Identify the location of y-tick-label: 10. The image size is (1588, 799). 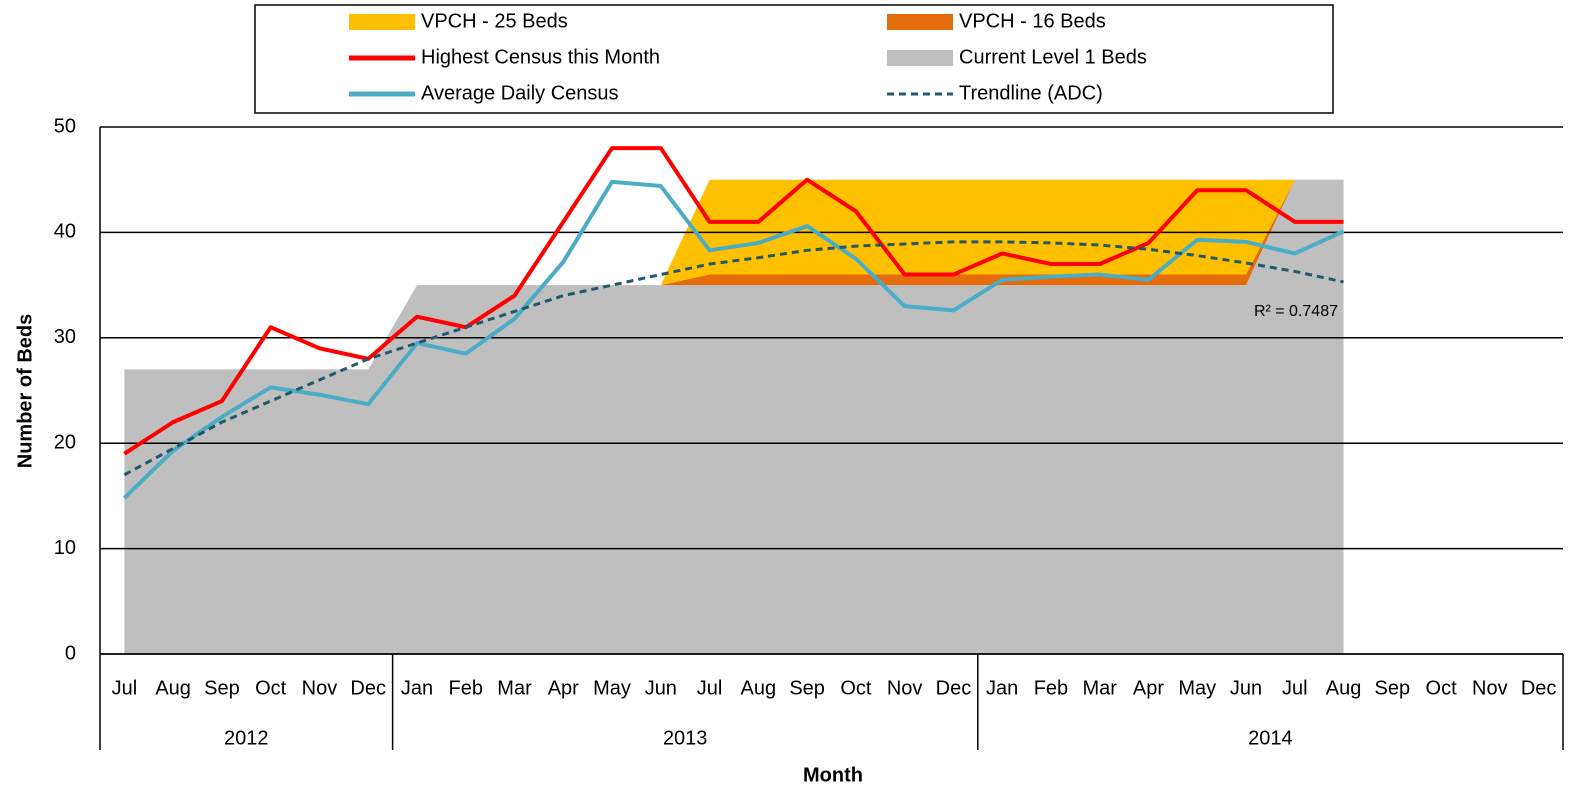
(65, 548).